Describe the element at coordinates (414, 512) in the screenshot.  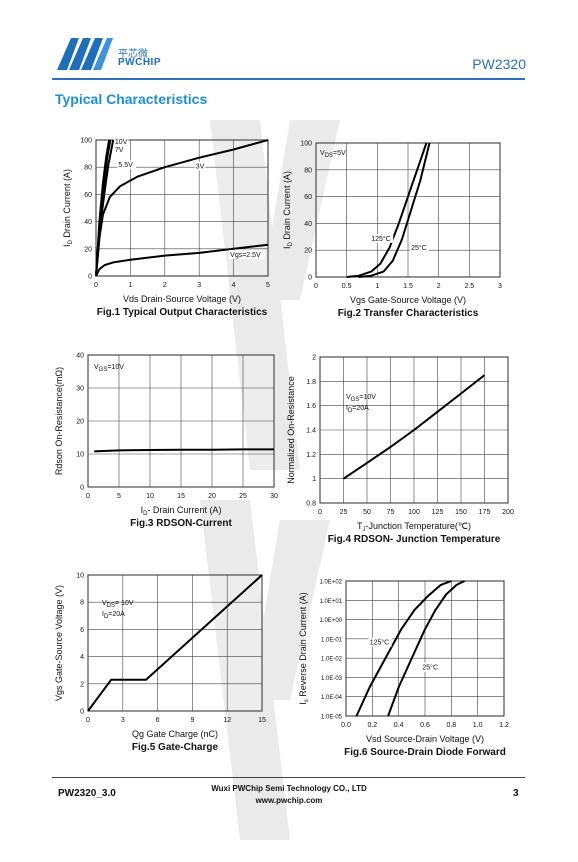
I see `x-tick-label: 100` at that location.